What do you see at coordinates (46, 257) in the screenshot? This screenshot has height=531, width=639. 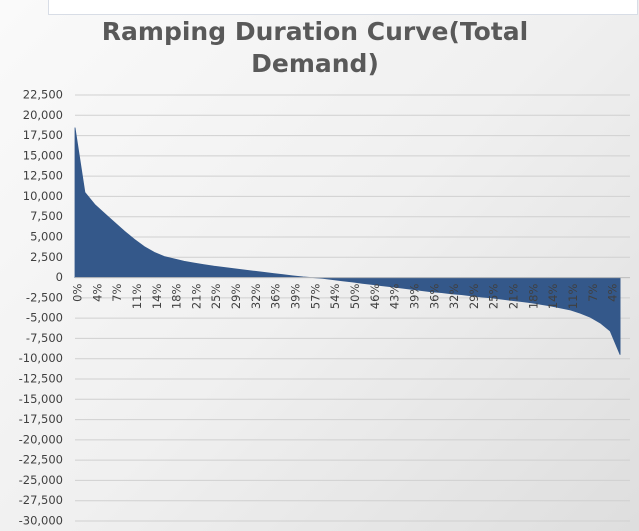 I see `y-tick-label: 2,500` at bounding box center [46, 257].